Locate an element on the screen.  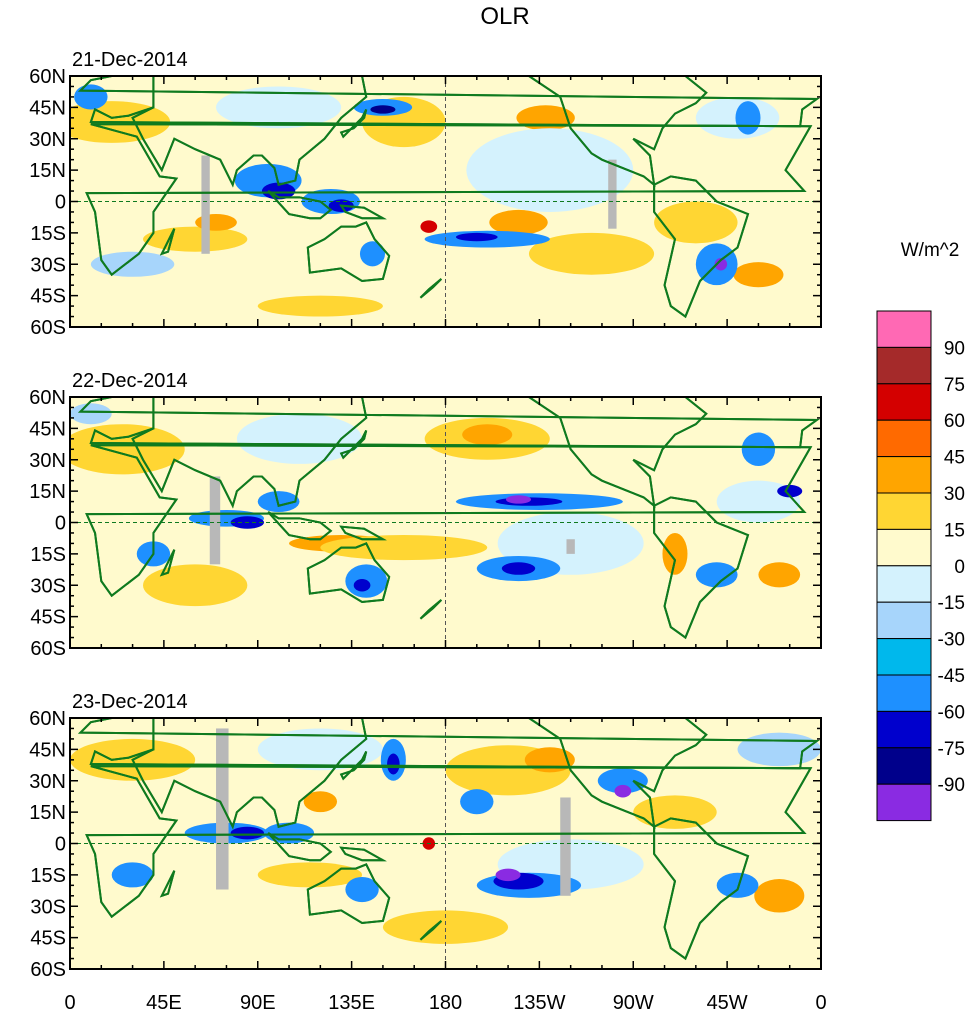
longitude-label: 135W is located at coordinates (539, 1003).